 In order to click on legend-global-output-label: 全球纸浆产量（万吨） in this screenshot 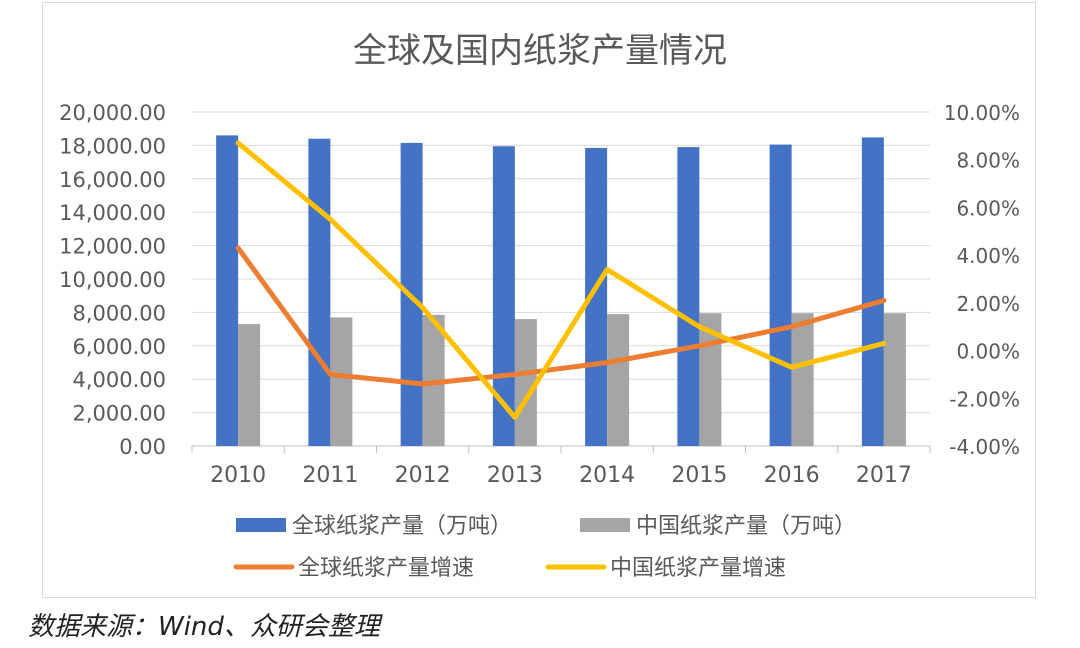, I will do `click(402, 526)`.